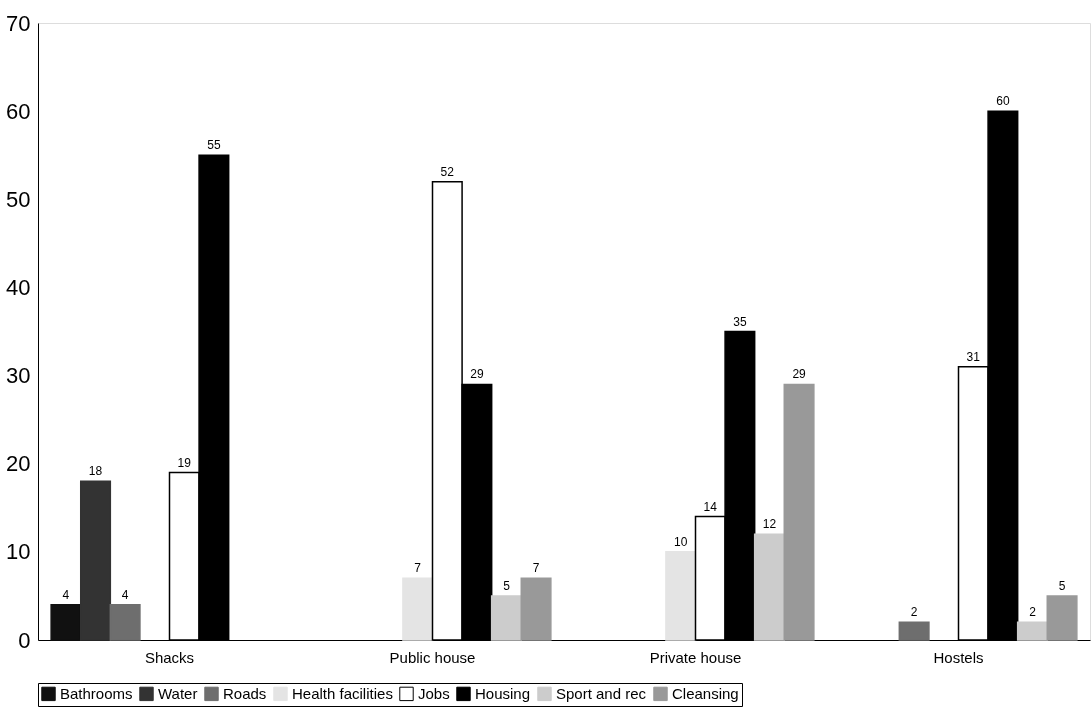  I want to click on data-label: 60, so click(1003, 101).